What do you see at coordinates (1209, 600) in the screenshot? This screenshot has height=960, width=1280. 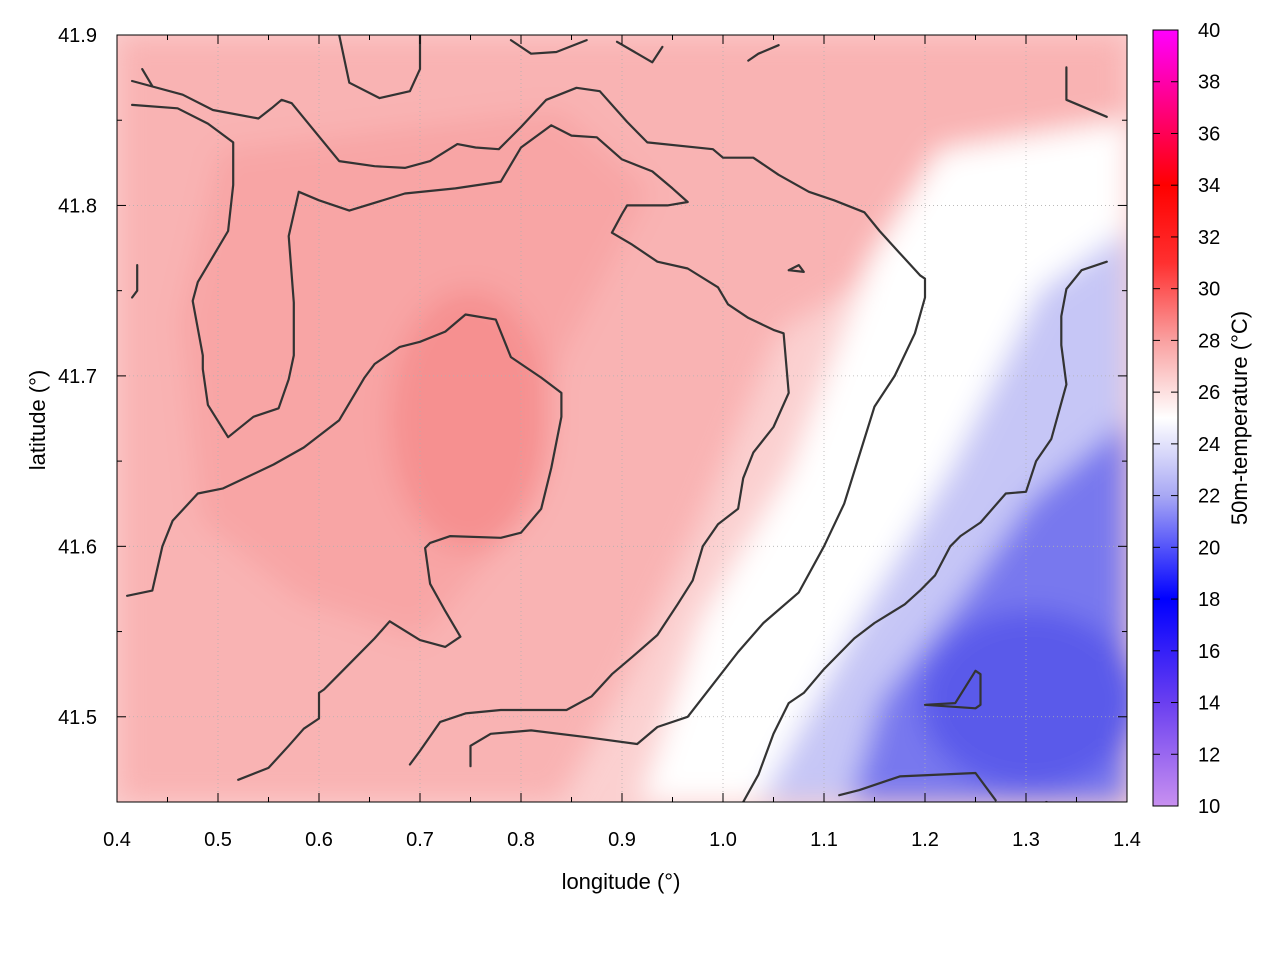 I see `colorbar-tick-label: 18` at bounding box center [1209, 600].